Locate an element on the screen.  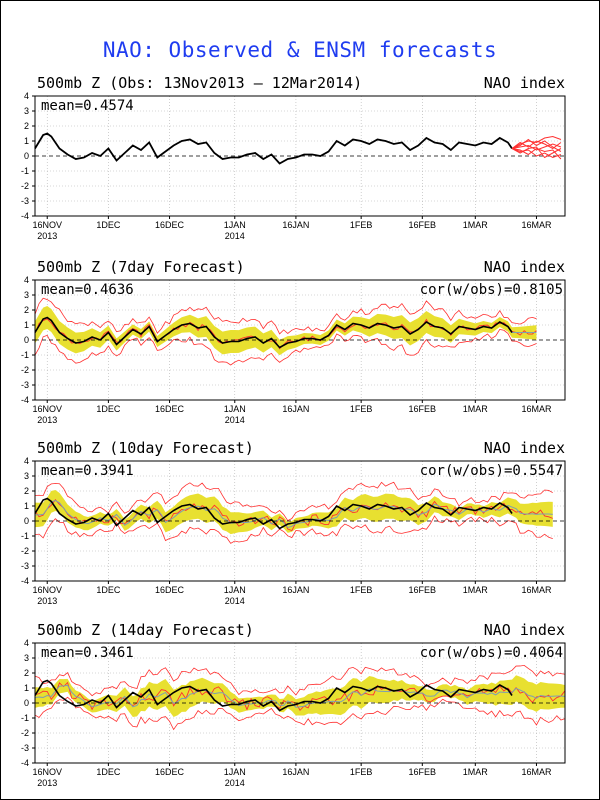
mean-label: mean=0.3461 is located at coordinates (87, 653).